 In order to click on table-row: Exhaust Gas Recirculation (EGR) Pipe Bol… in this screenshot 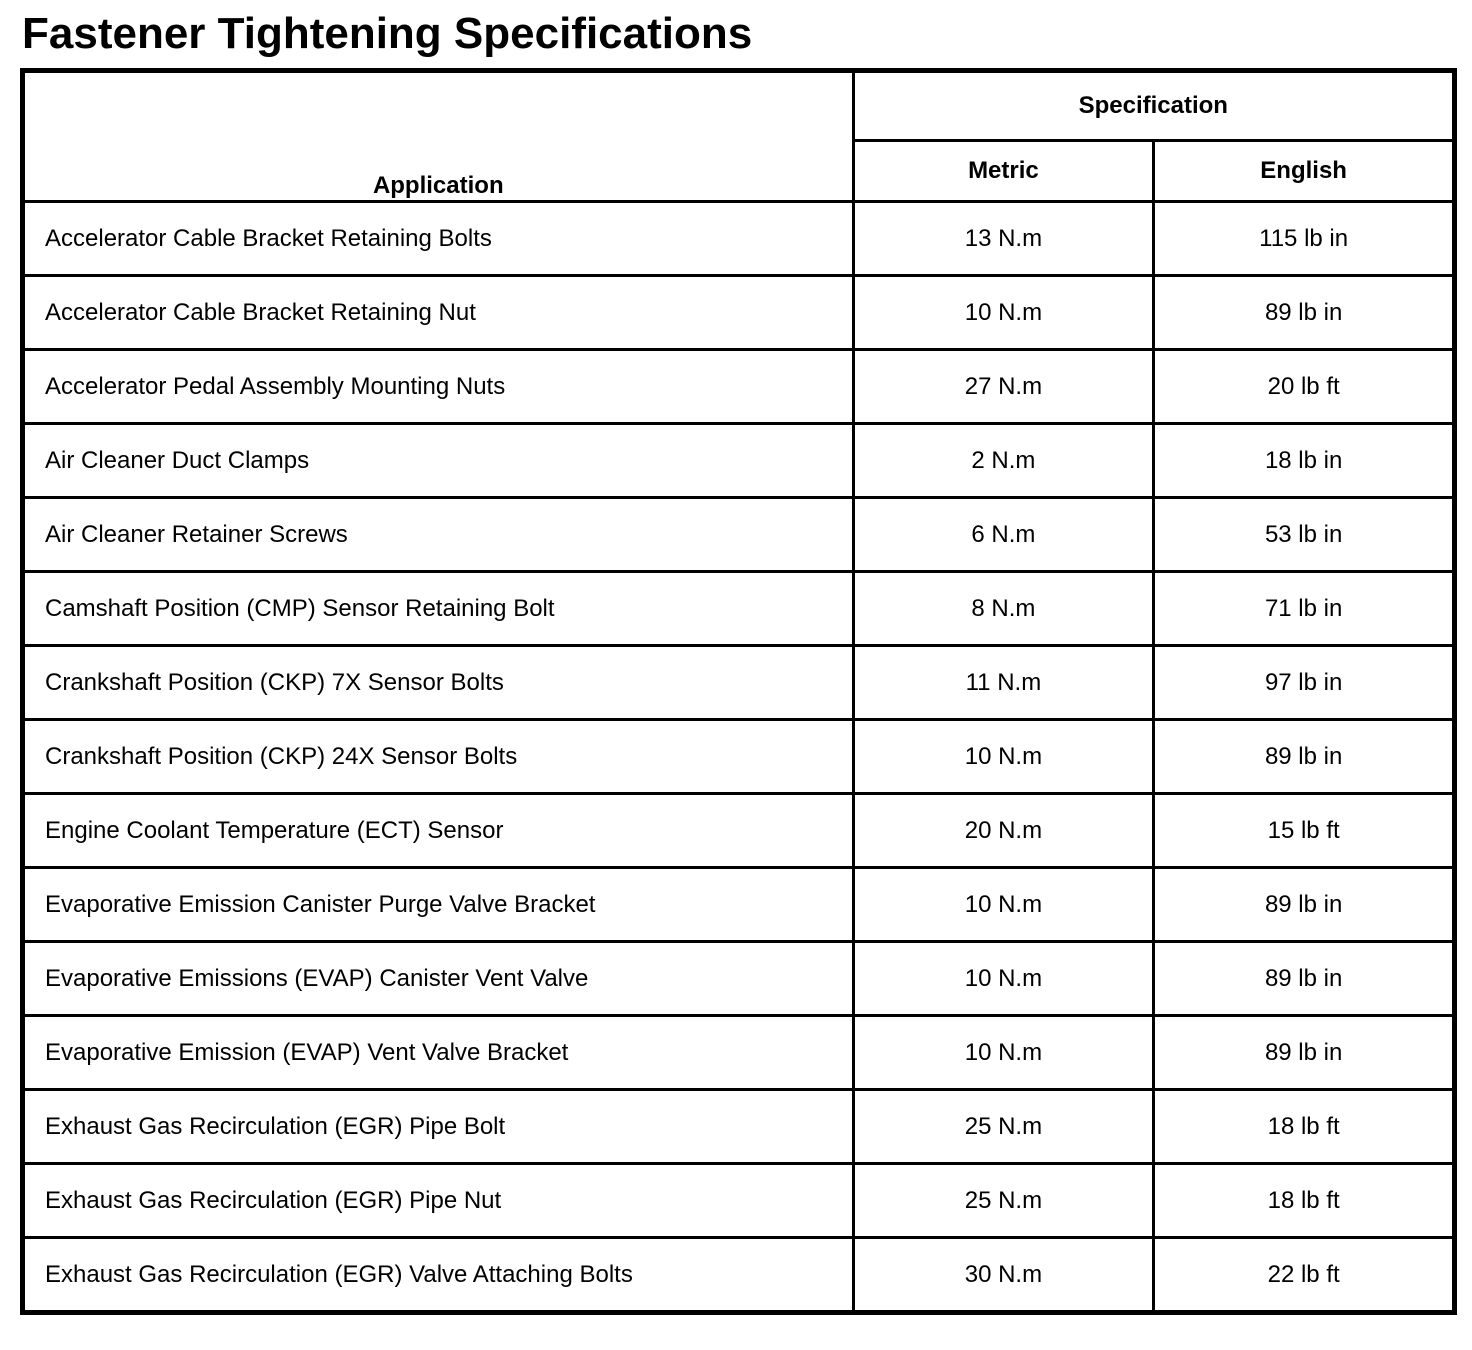, I will do `click(738, 1127)`.